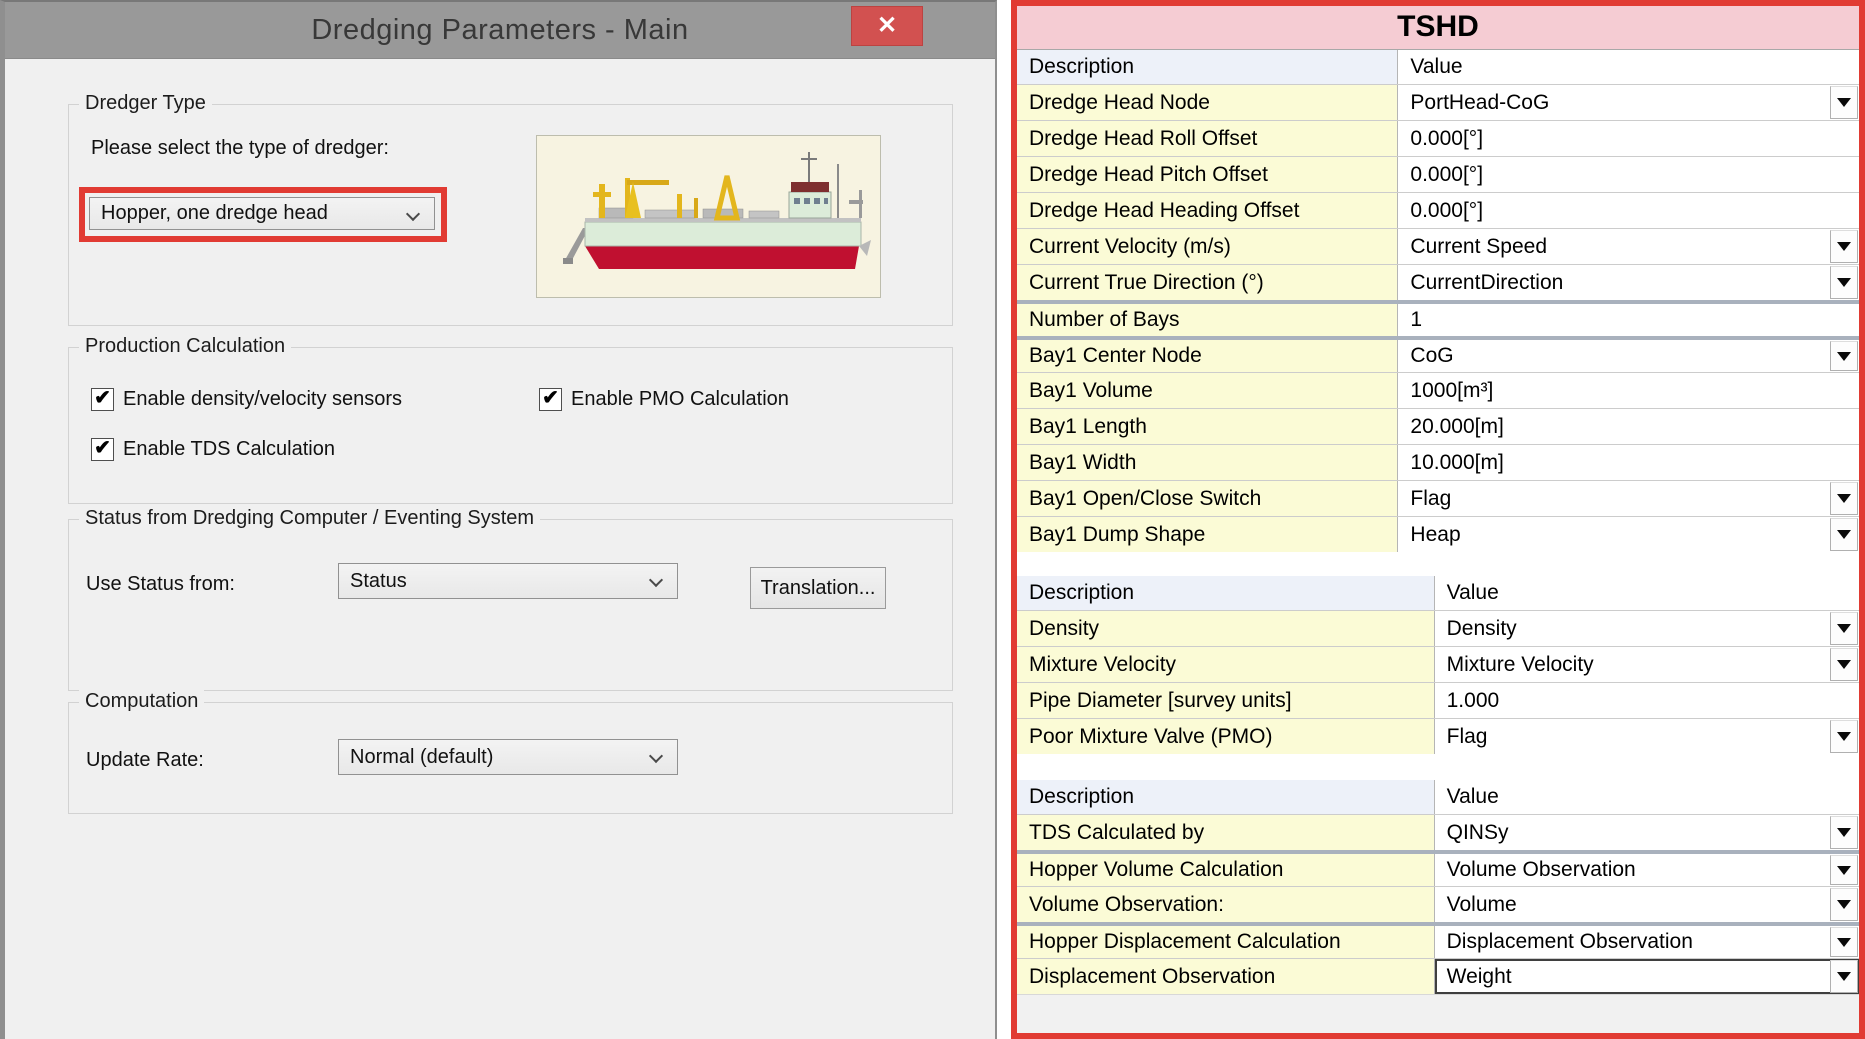 The width and height of the screenshot is (1865, 1039). Describe the element at coordinates (1628, 534) in the screenshot. I see `row-value-cell: Heap` at that location.